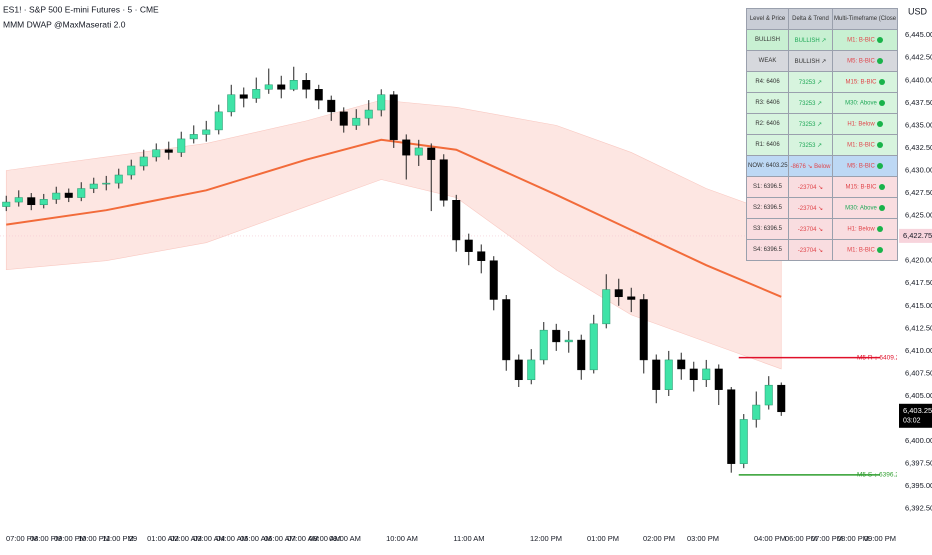 Image resolution: width=932 pixels, height=555 pixels. What do you see at coordinates (861, 145) in the screenshot?
I see `cell-text: M1: B-BIC` at bounding box center [861, 145].